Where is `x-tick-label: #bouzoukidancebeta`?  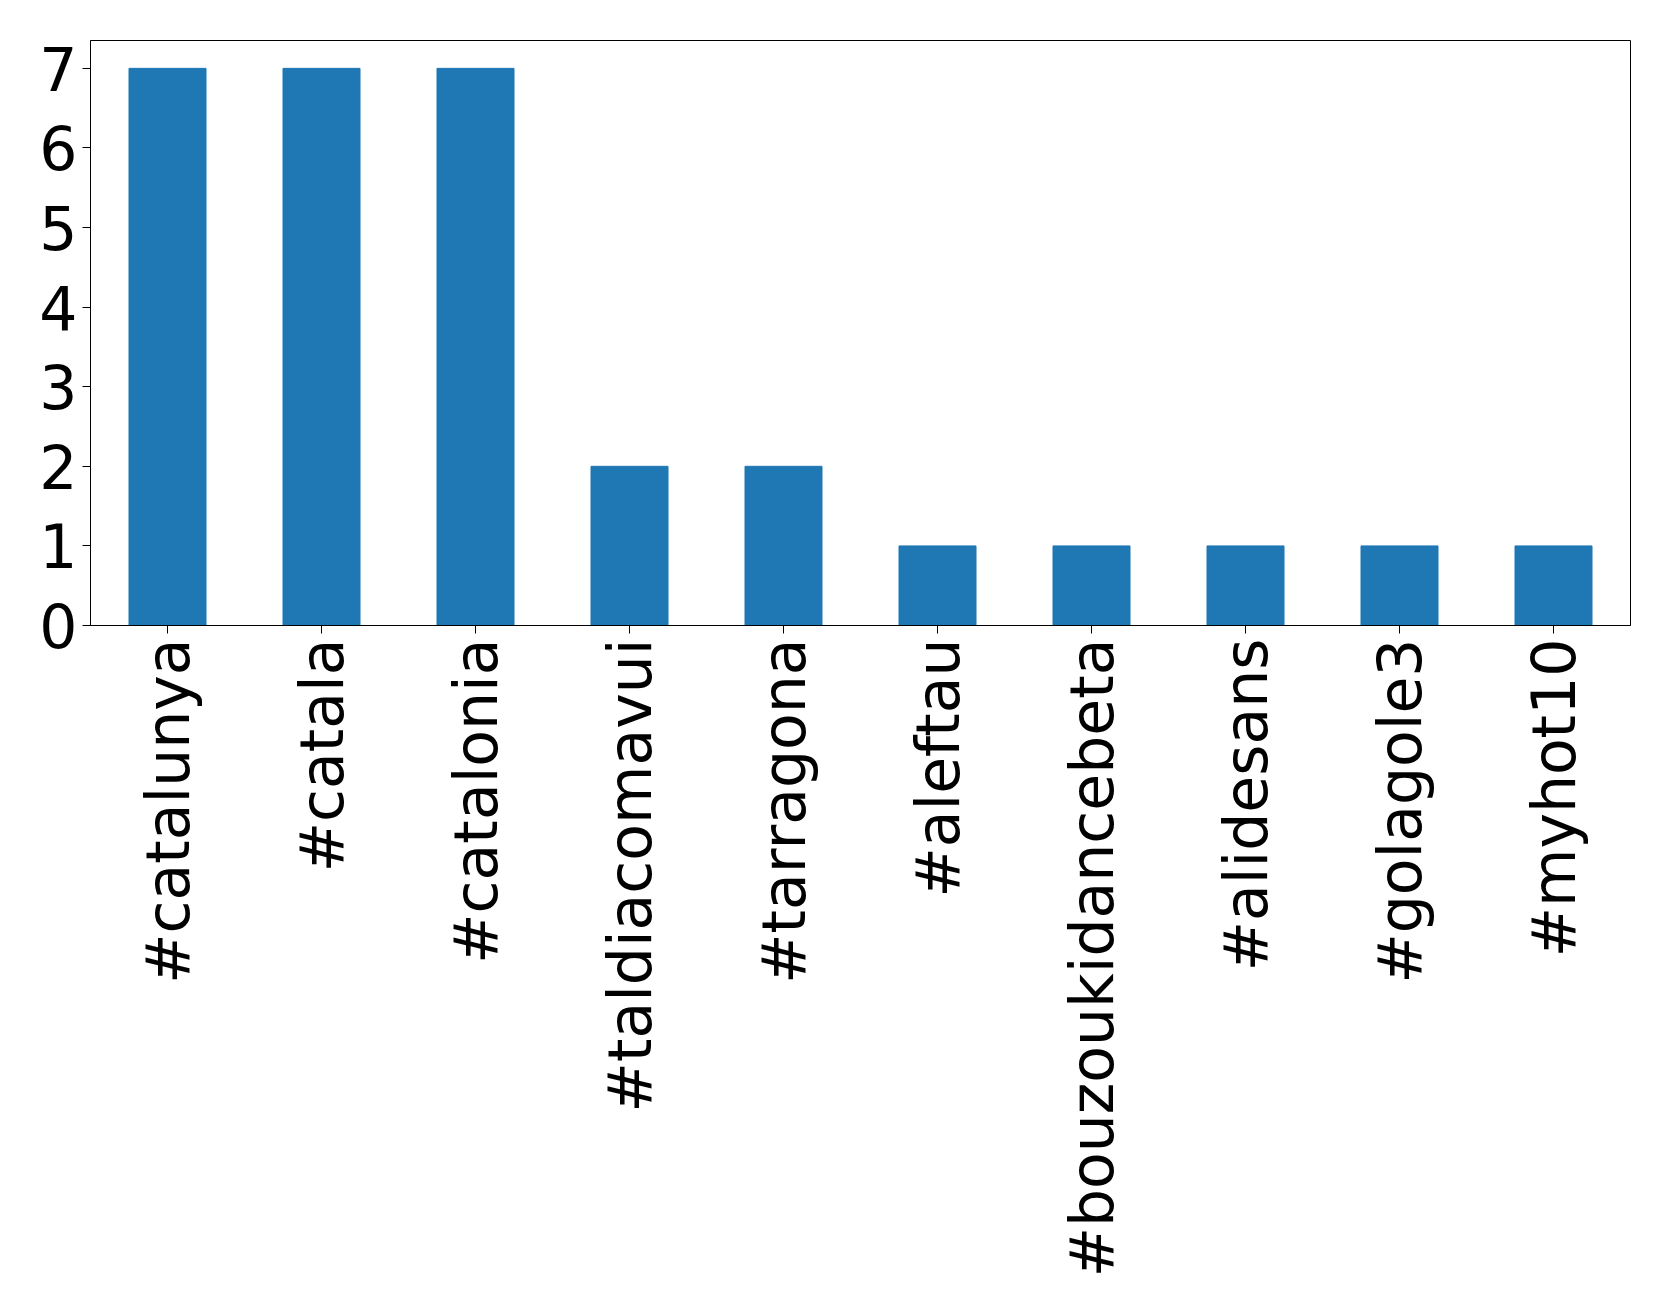
x-tick-label: #bouzoukidancebeta is located at coordinates (1091, 958).